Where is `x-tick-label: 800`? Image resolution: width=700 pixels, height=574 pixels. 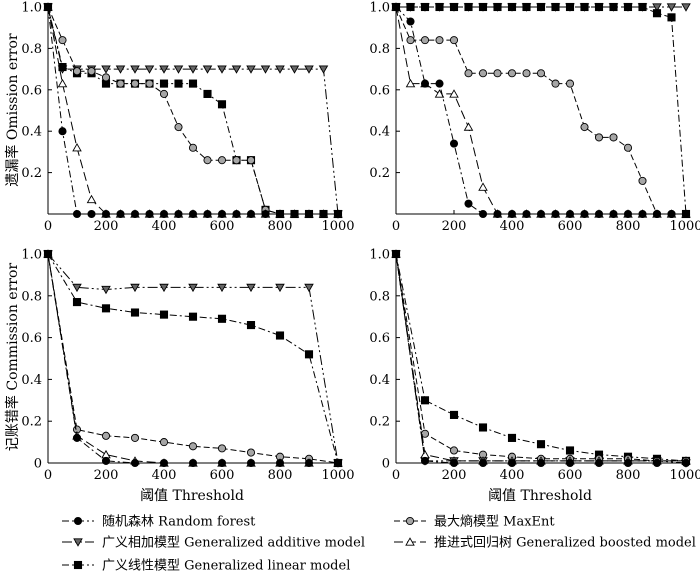 x-tick-label: 800 is located at coordinates (280, 226).